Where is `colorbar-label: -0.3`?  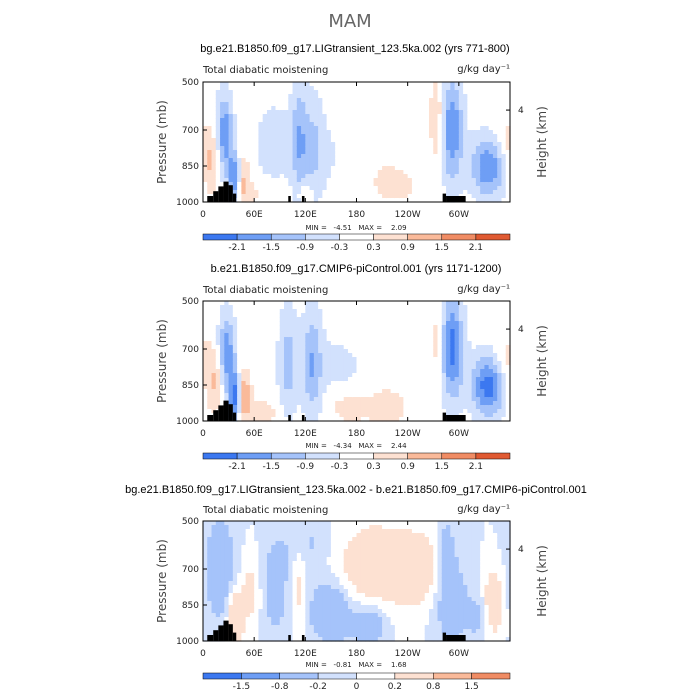
colorbar-label: -0.3 is located at coordinates (340, 248).